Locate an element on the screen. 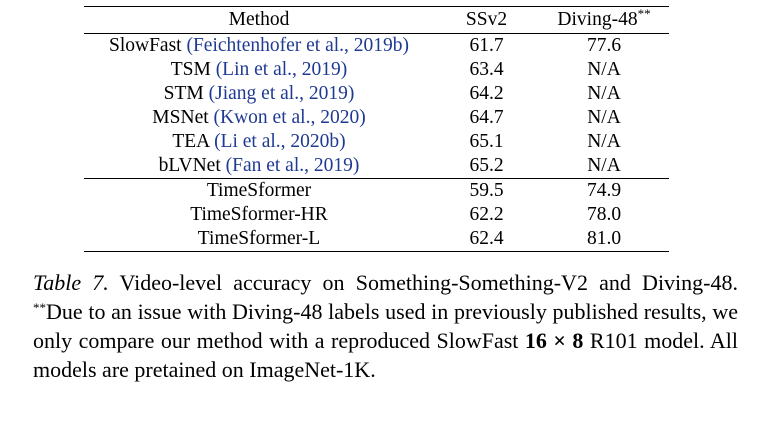 The image size is (770, 441). table-row: STM (Jiang et al., 2019) 64.2 N/A is located at coordinates (376, 94).